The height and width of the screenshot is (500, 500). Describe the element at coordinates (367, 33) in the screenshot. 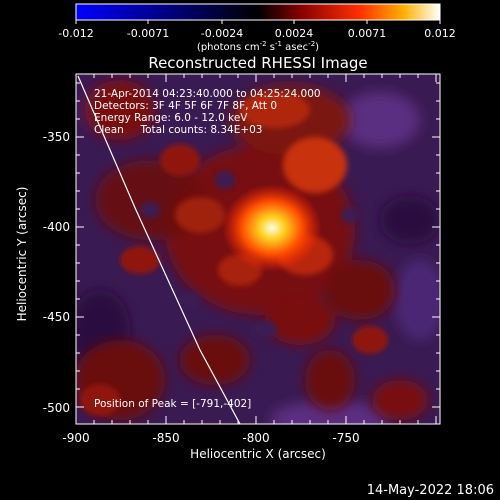

I see `colorbar-tick-label: 0.0071` at that location.